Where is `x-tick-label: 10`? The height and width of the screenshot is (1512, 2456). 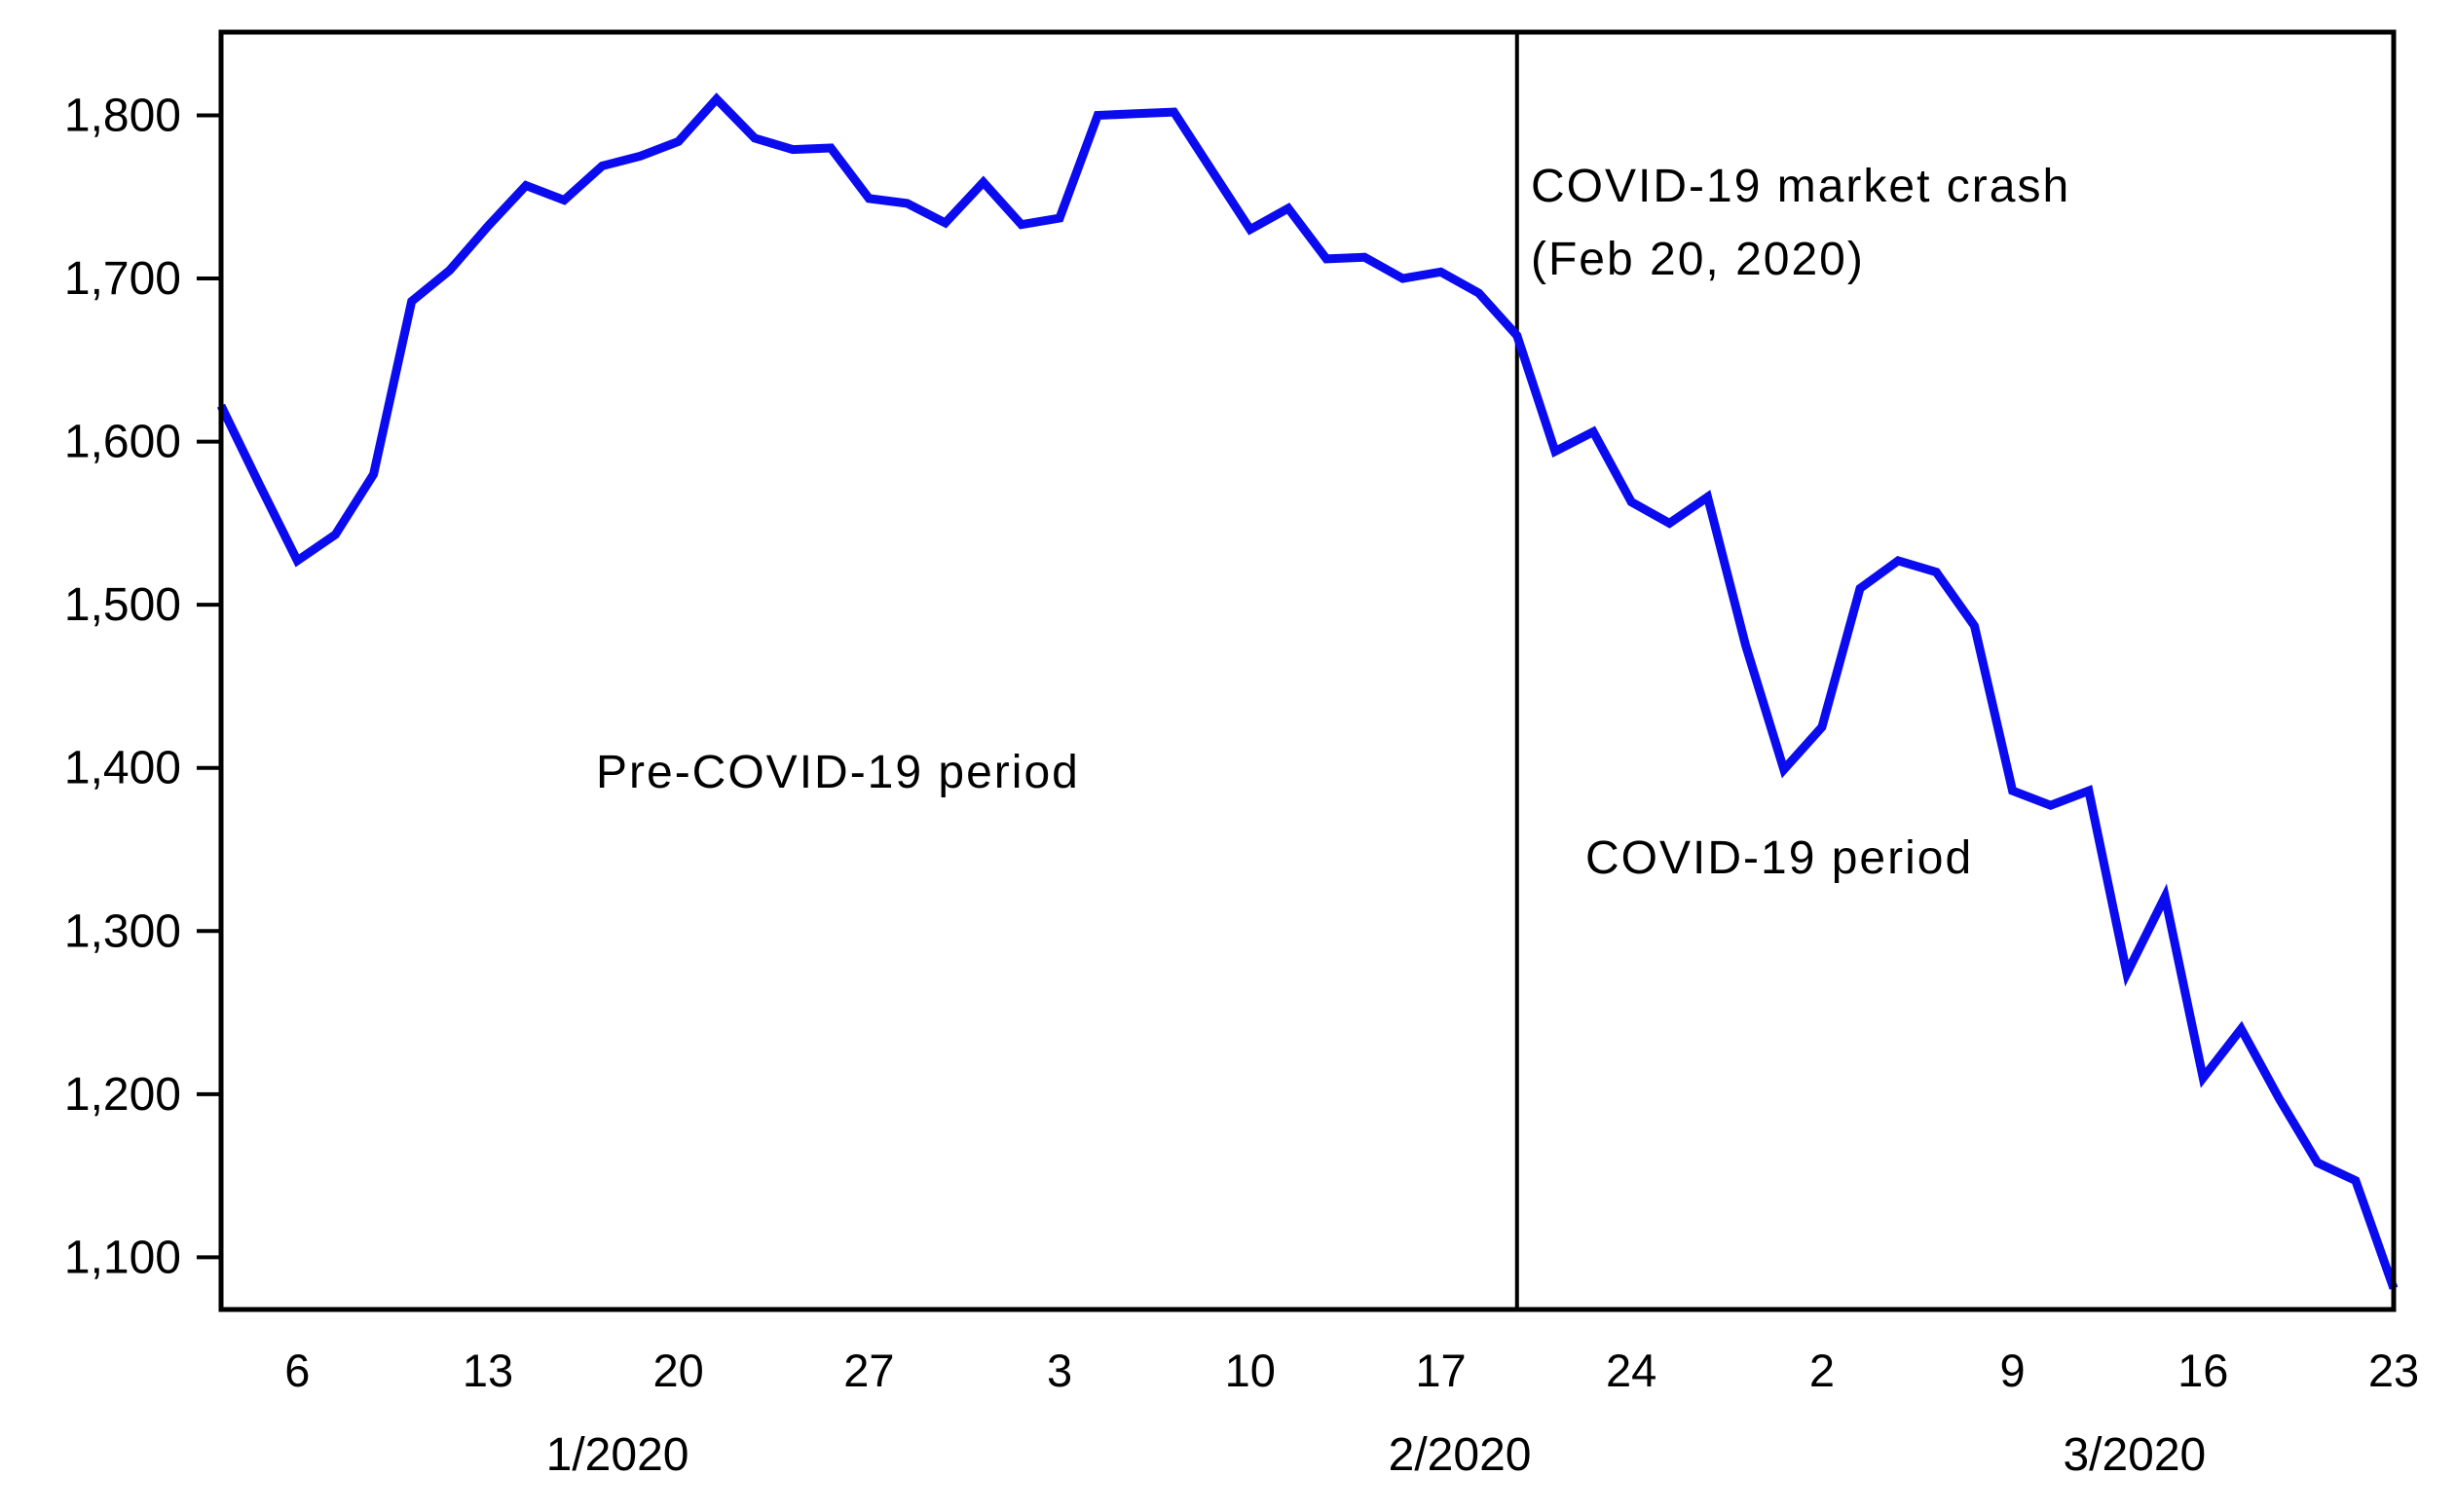 x-tick-label: 10 is located at coordinates (1250, 1370).